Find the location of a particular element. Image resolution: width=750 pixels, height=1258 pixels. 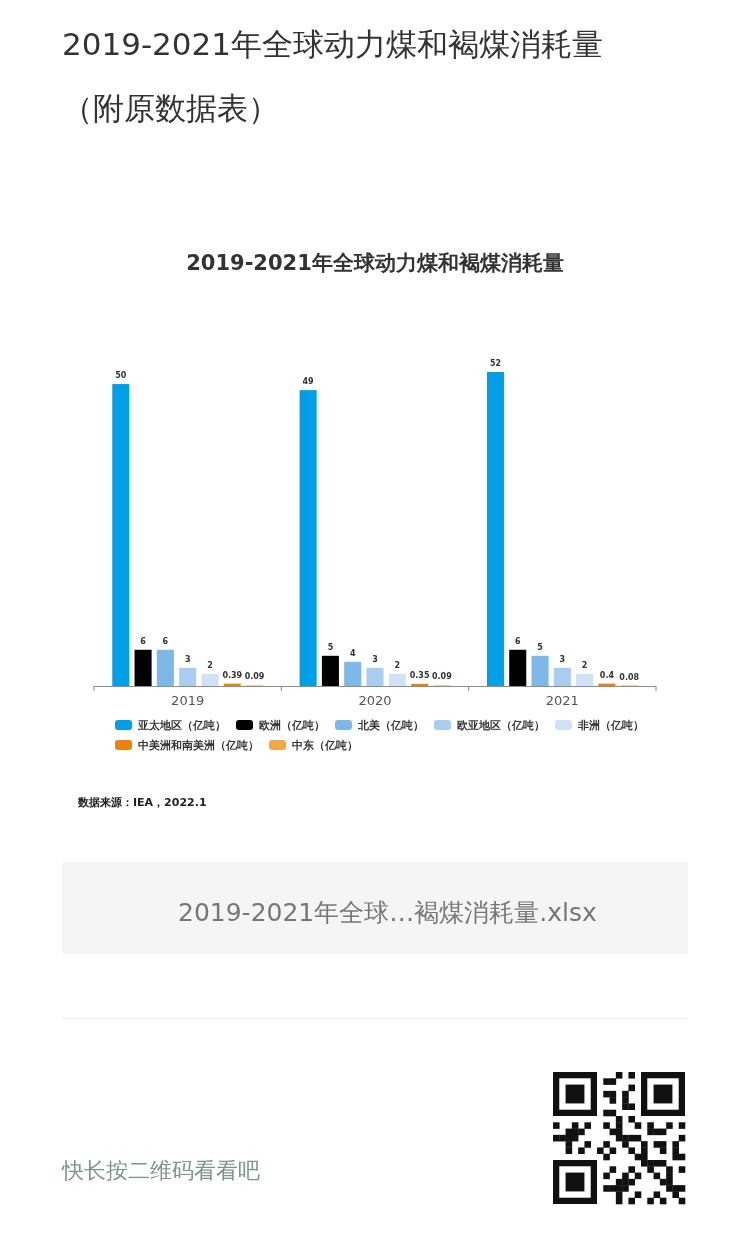

legend-label: 欧亚地区（亿吨） is located at coordinates (501, 725).